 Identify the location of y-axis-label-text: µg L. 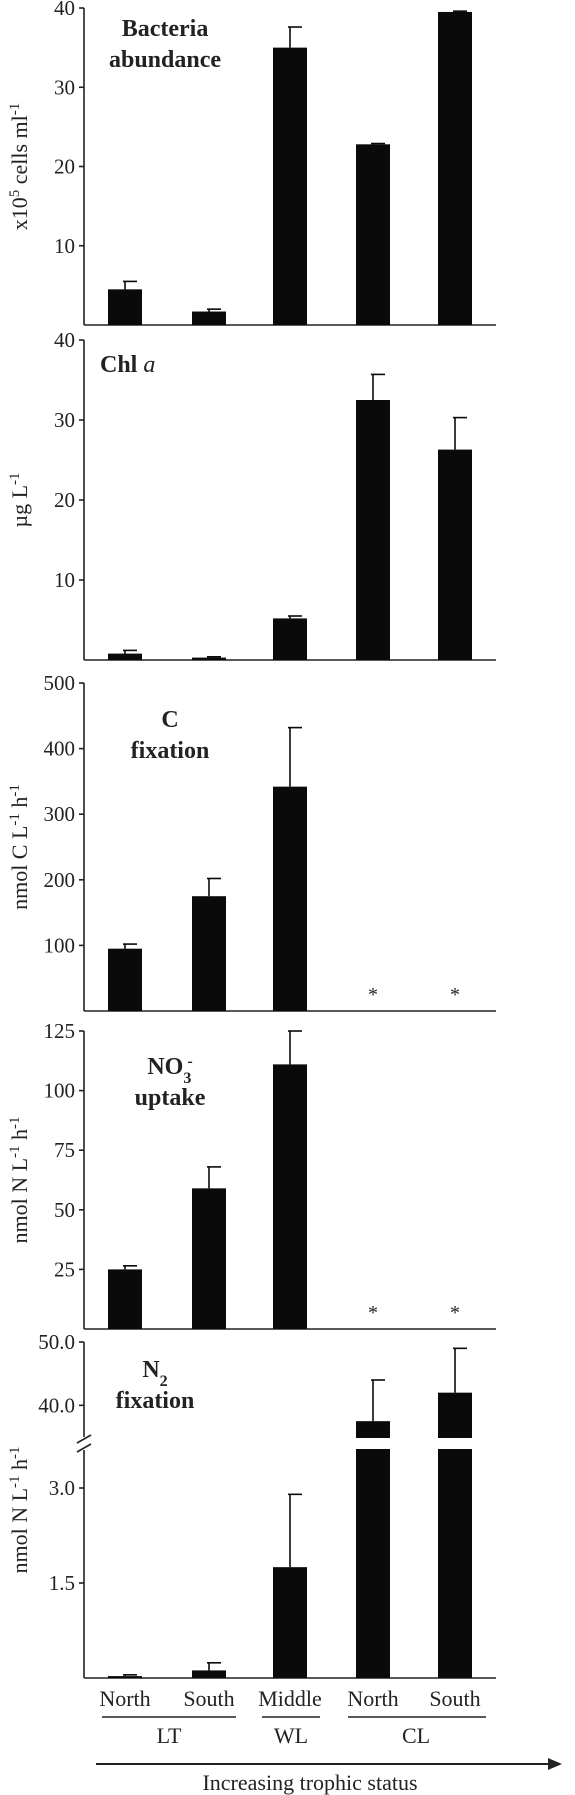
(19, 506).